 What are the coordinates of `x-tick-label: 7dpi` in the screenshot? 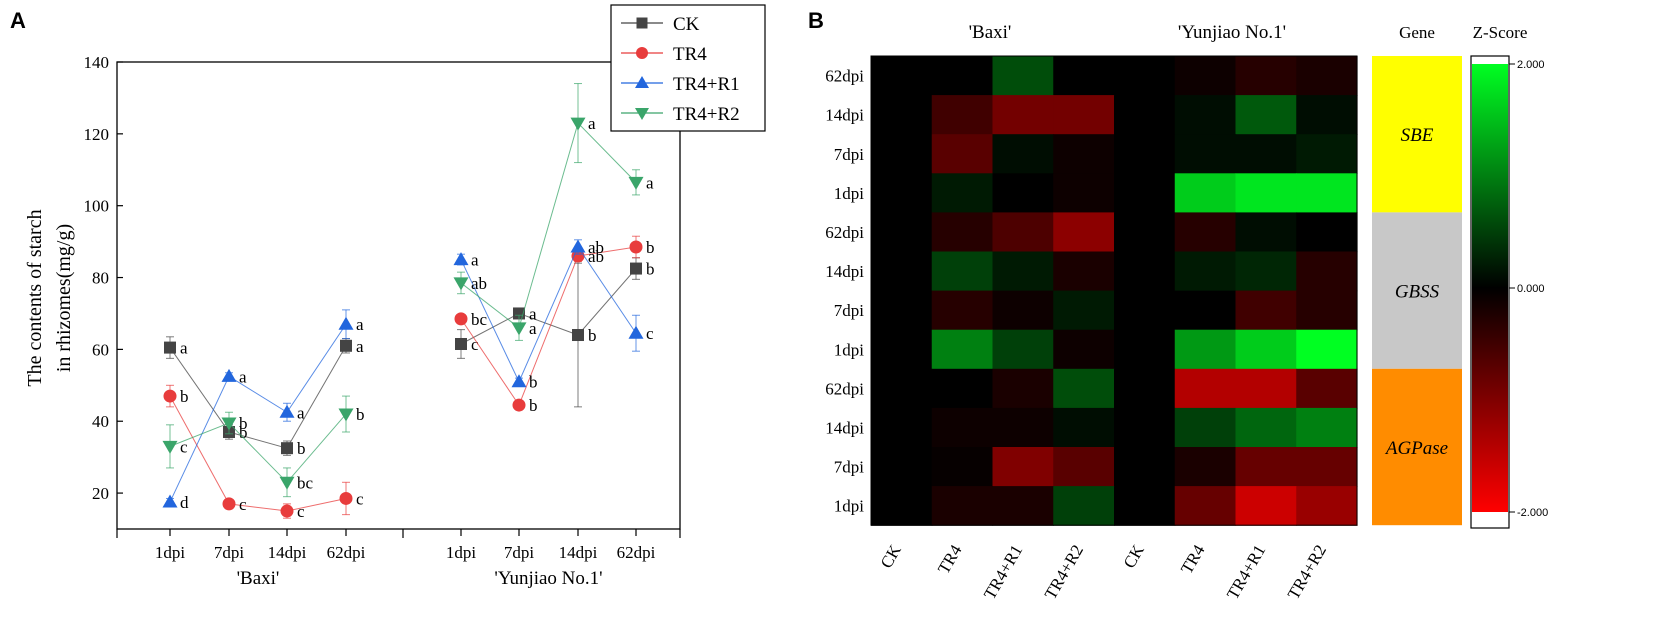 It's located at (229, 552).